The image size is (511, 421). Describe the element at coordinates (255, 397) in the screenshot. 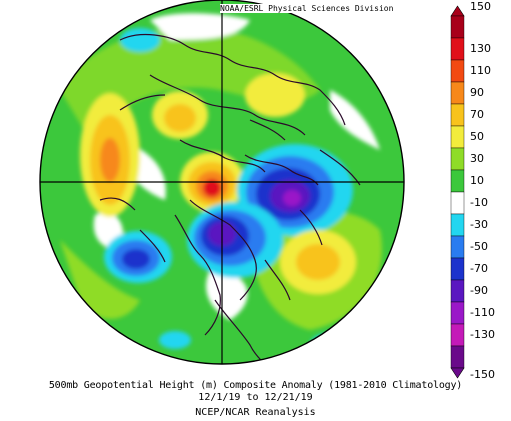

I see `caption-dates: 12/1/19 to 12/21/19` at that location.